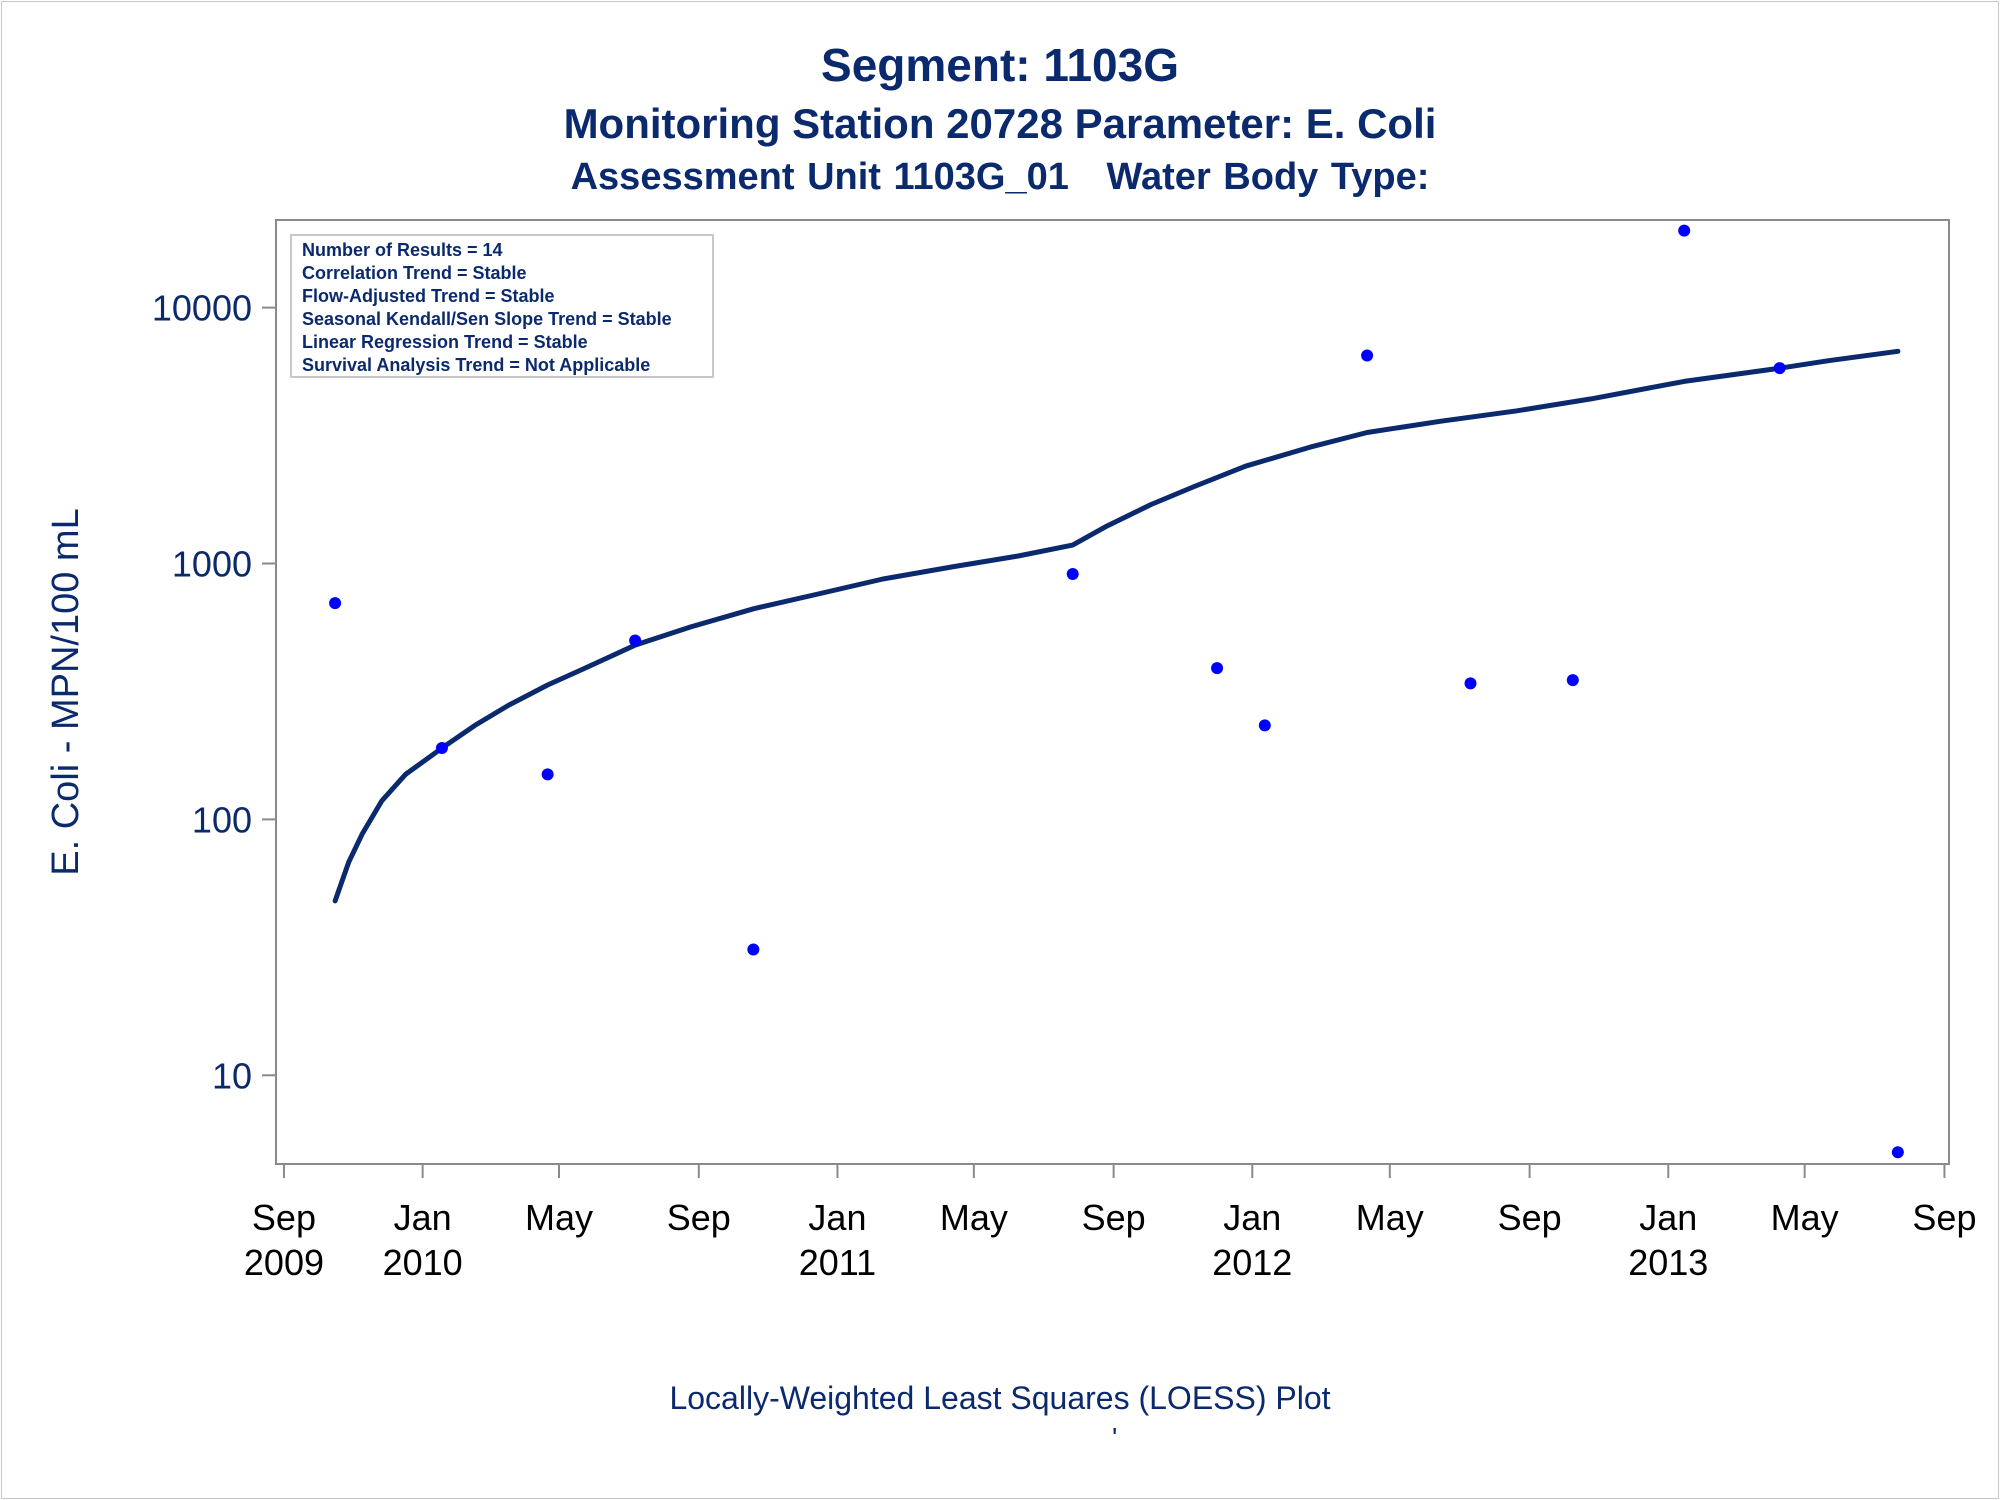  Describe the element at coordinates (414, 273) in the screenshot. I see `stats-line: Correlation Trend = Stable` at that location.